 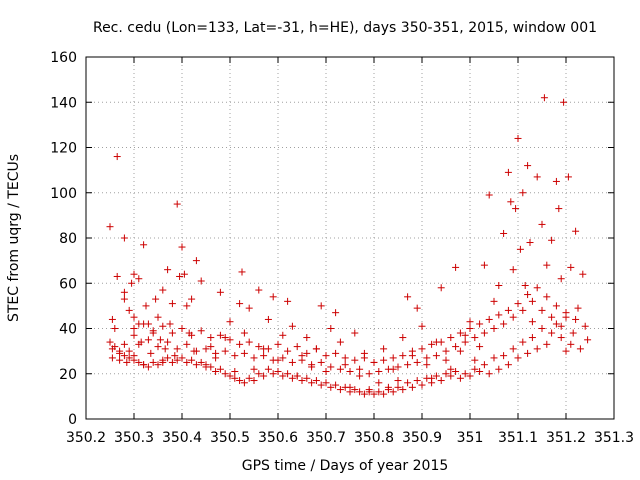 I want to click on y-tick-label: 60, so click(x=68, y=284).